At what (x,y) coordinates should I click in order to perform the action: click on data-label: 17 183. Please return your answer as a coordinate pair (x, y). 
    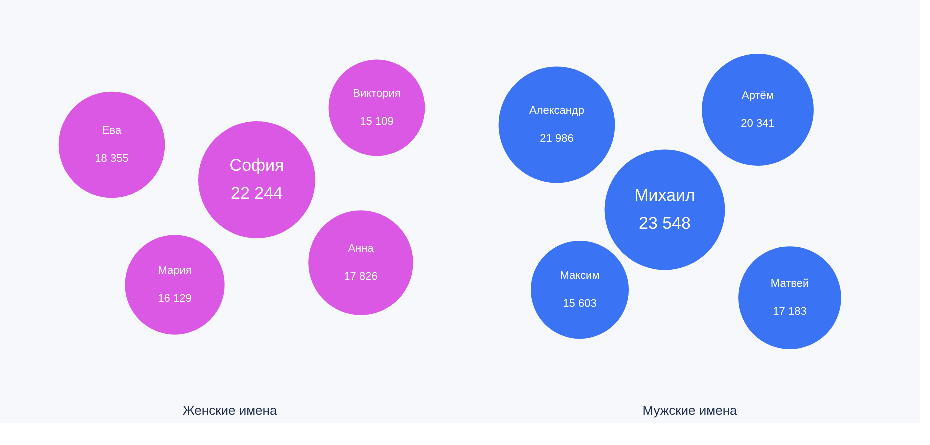
    Looking at the image, I should click on (790, 312).